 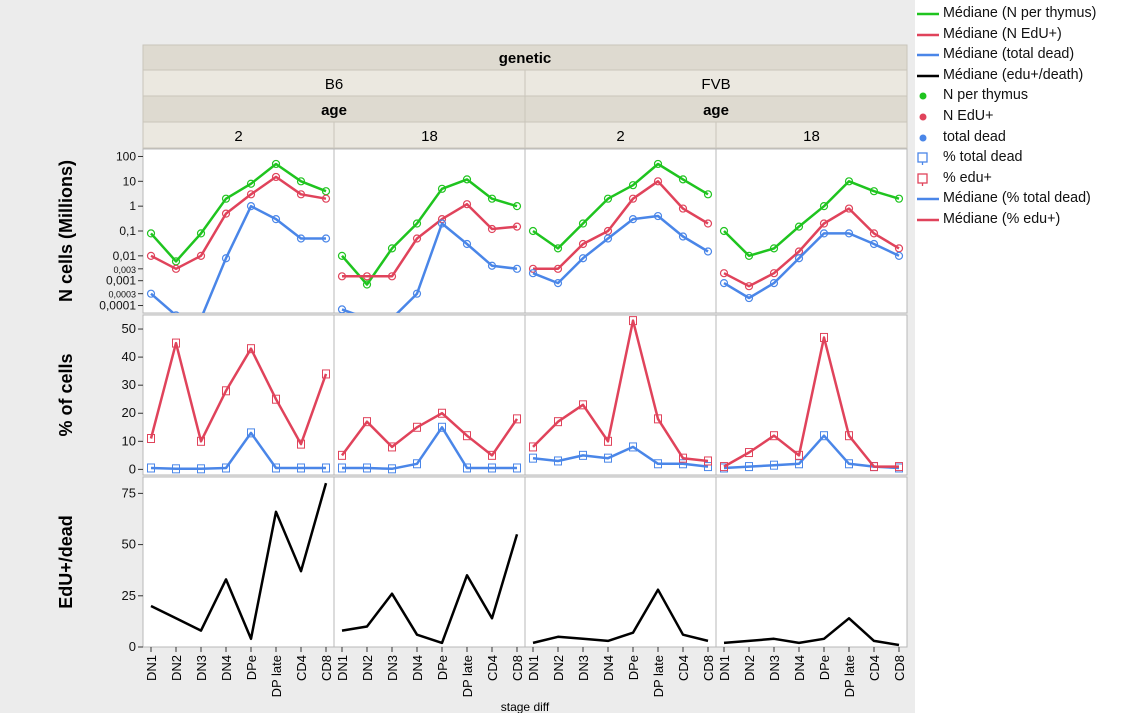 What do you see at coordinates (129, 356) in the screenshot?
I see `y-tick-label: 40` at bounding box center [129, 356].